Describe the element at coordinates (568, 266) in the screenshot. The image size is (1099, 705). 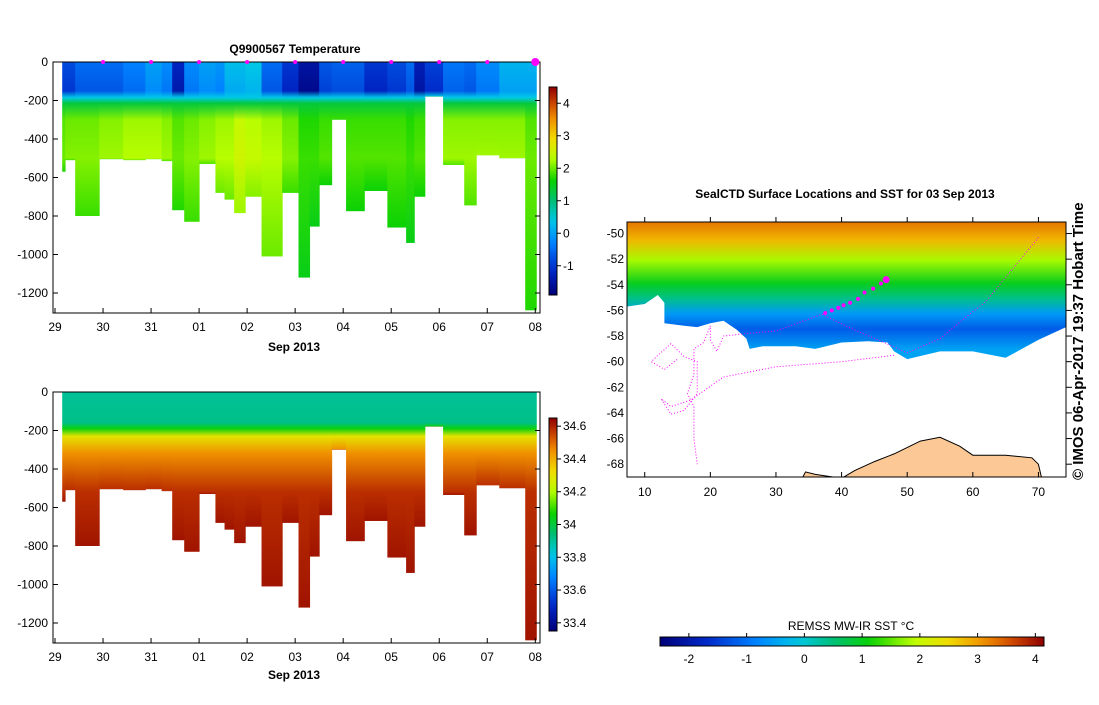
I see `colorbar-tick-label: -1` at that location.